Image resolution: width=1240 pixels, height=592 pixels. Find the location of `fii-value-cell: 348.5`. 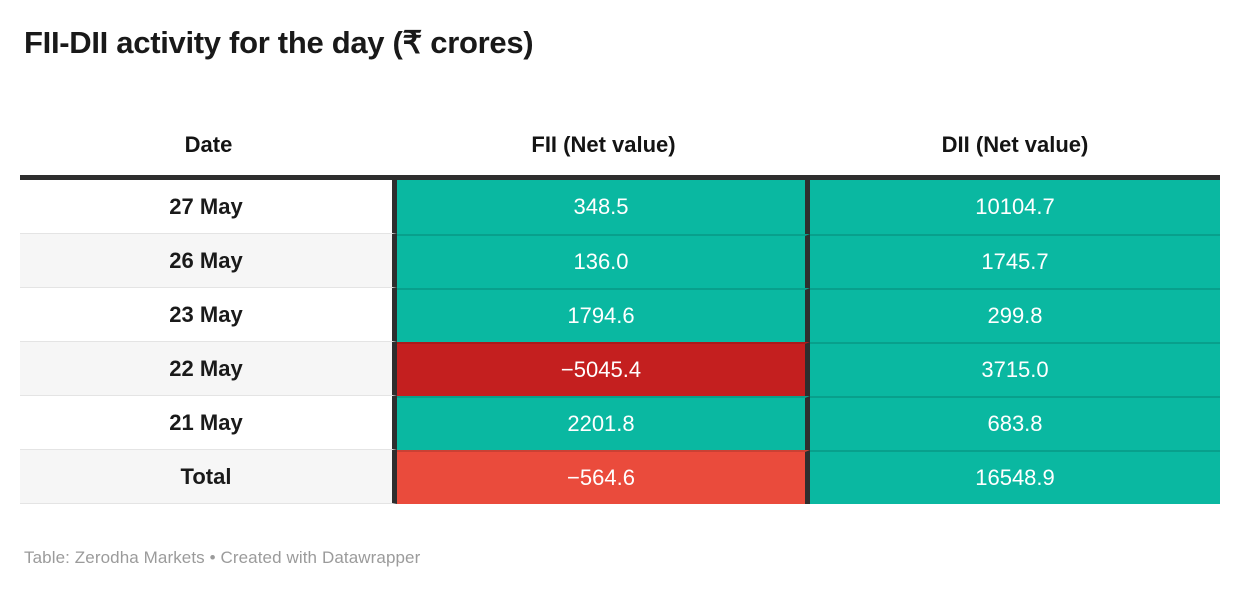

fii-value-cell: 348.5 is located at coordinates (603, 207).